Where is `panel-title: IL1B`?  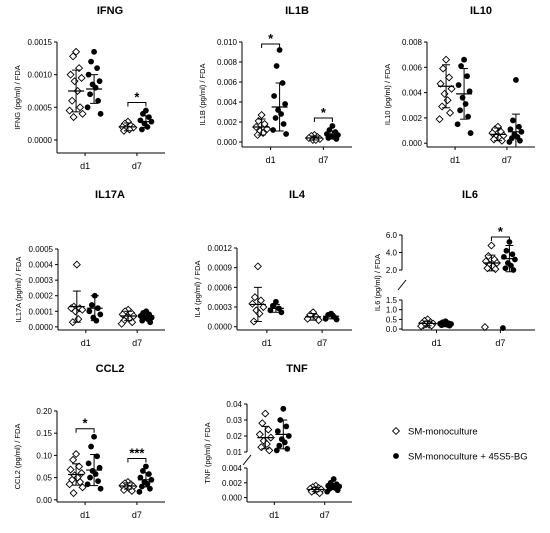
panel-title: IL1B is located at coordinates (297, 11).